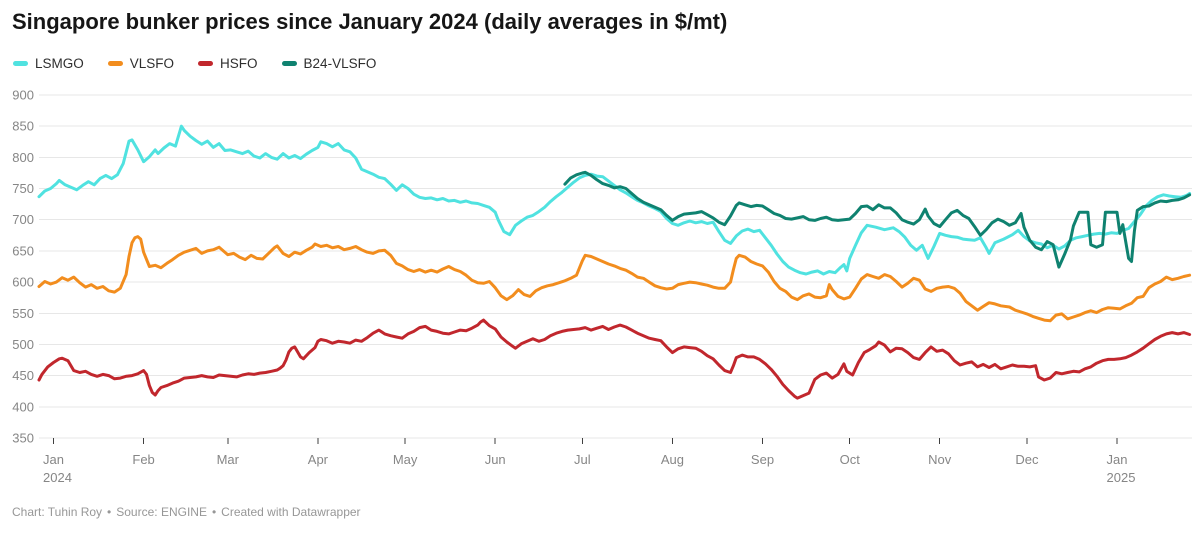 Image resolution: width=1200 pixels, height=534 pixels. Describe the element at coordinates (672, 459) in the screenshot. I see `x-axis-label-aug: Aug` at that location.